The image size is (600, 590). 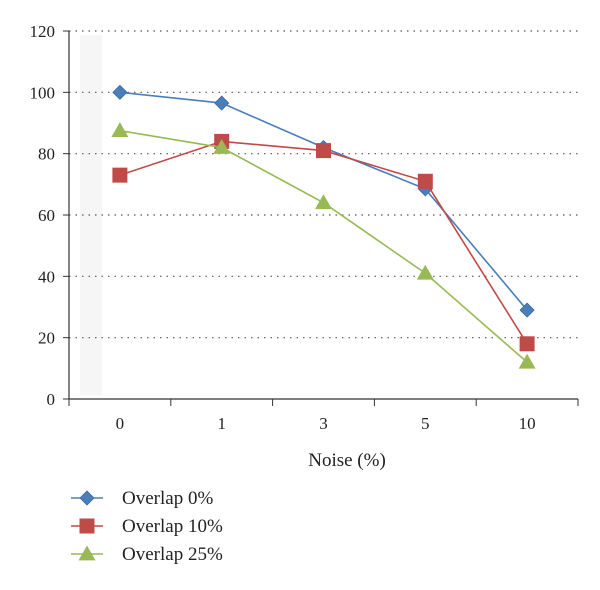 What do you see at coordinates (527, 423) in the screenshot?
I see `x-tick-label: 10` at bounding box center [527, 423].